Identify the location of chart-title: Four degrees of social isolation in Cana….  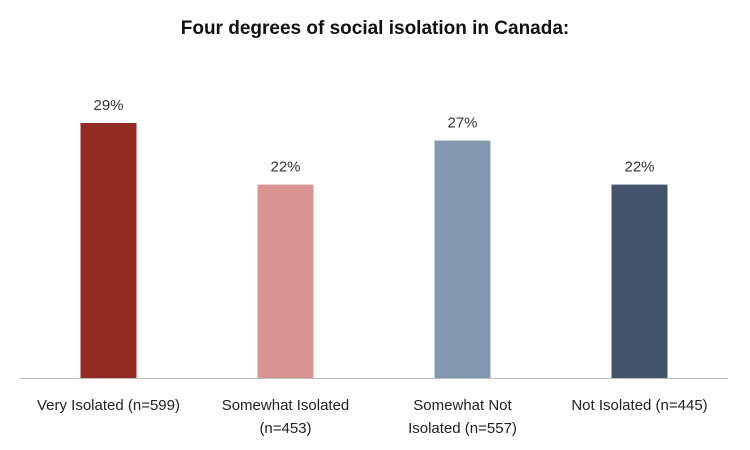
(375, 28).